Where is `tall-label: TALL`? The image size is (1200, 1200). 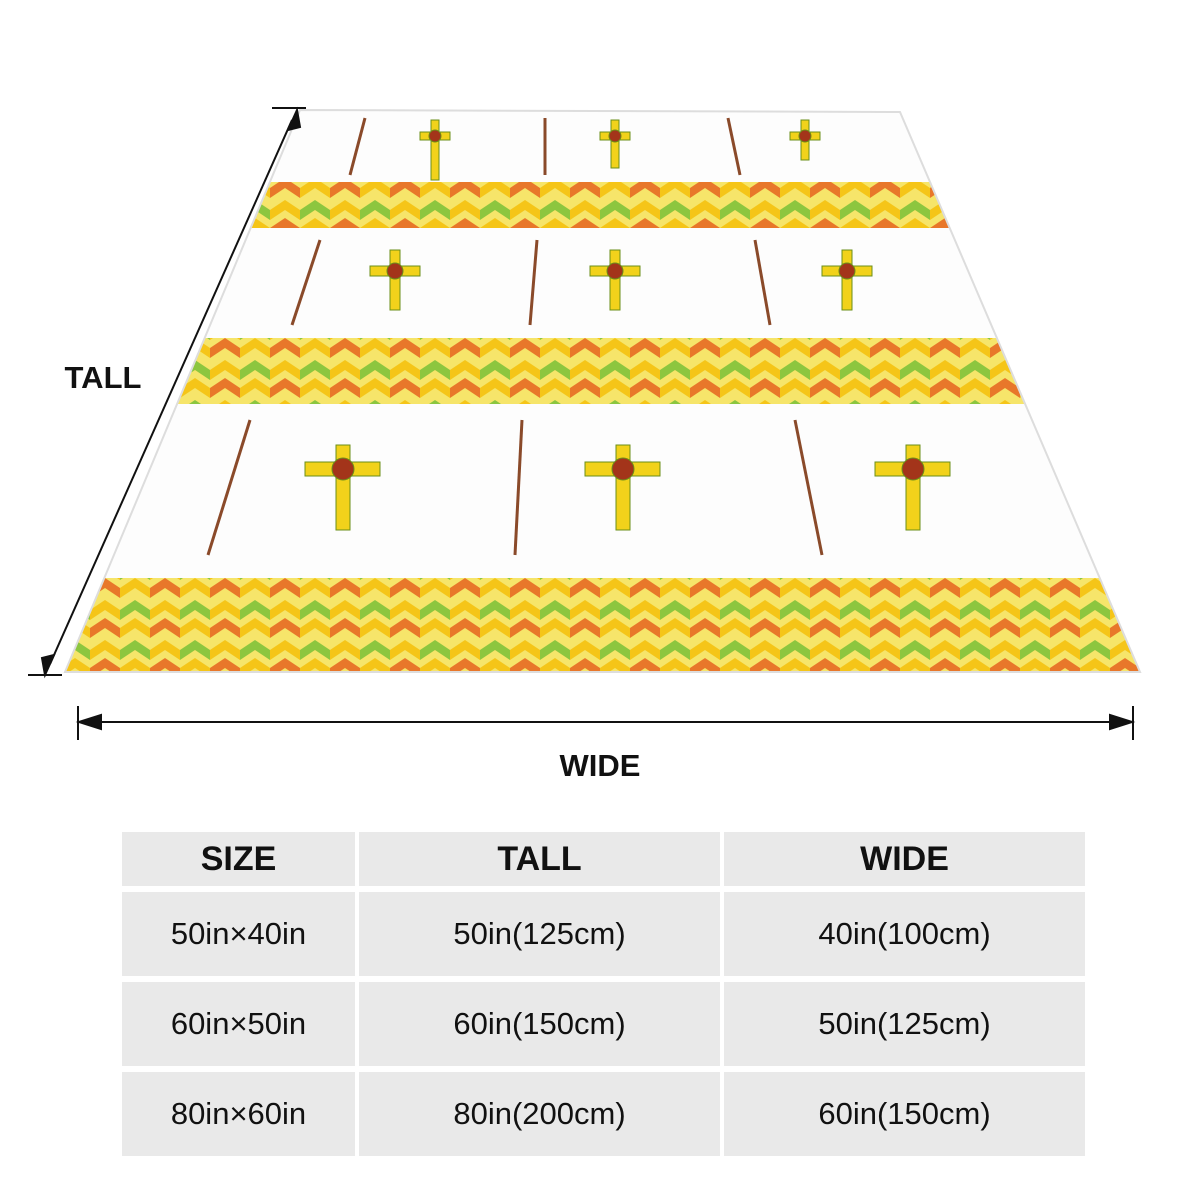 tall-label: TALL is located at coordinates (103, 377).